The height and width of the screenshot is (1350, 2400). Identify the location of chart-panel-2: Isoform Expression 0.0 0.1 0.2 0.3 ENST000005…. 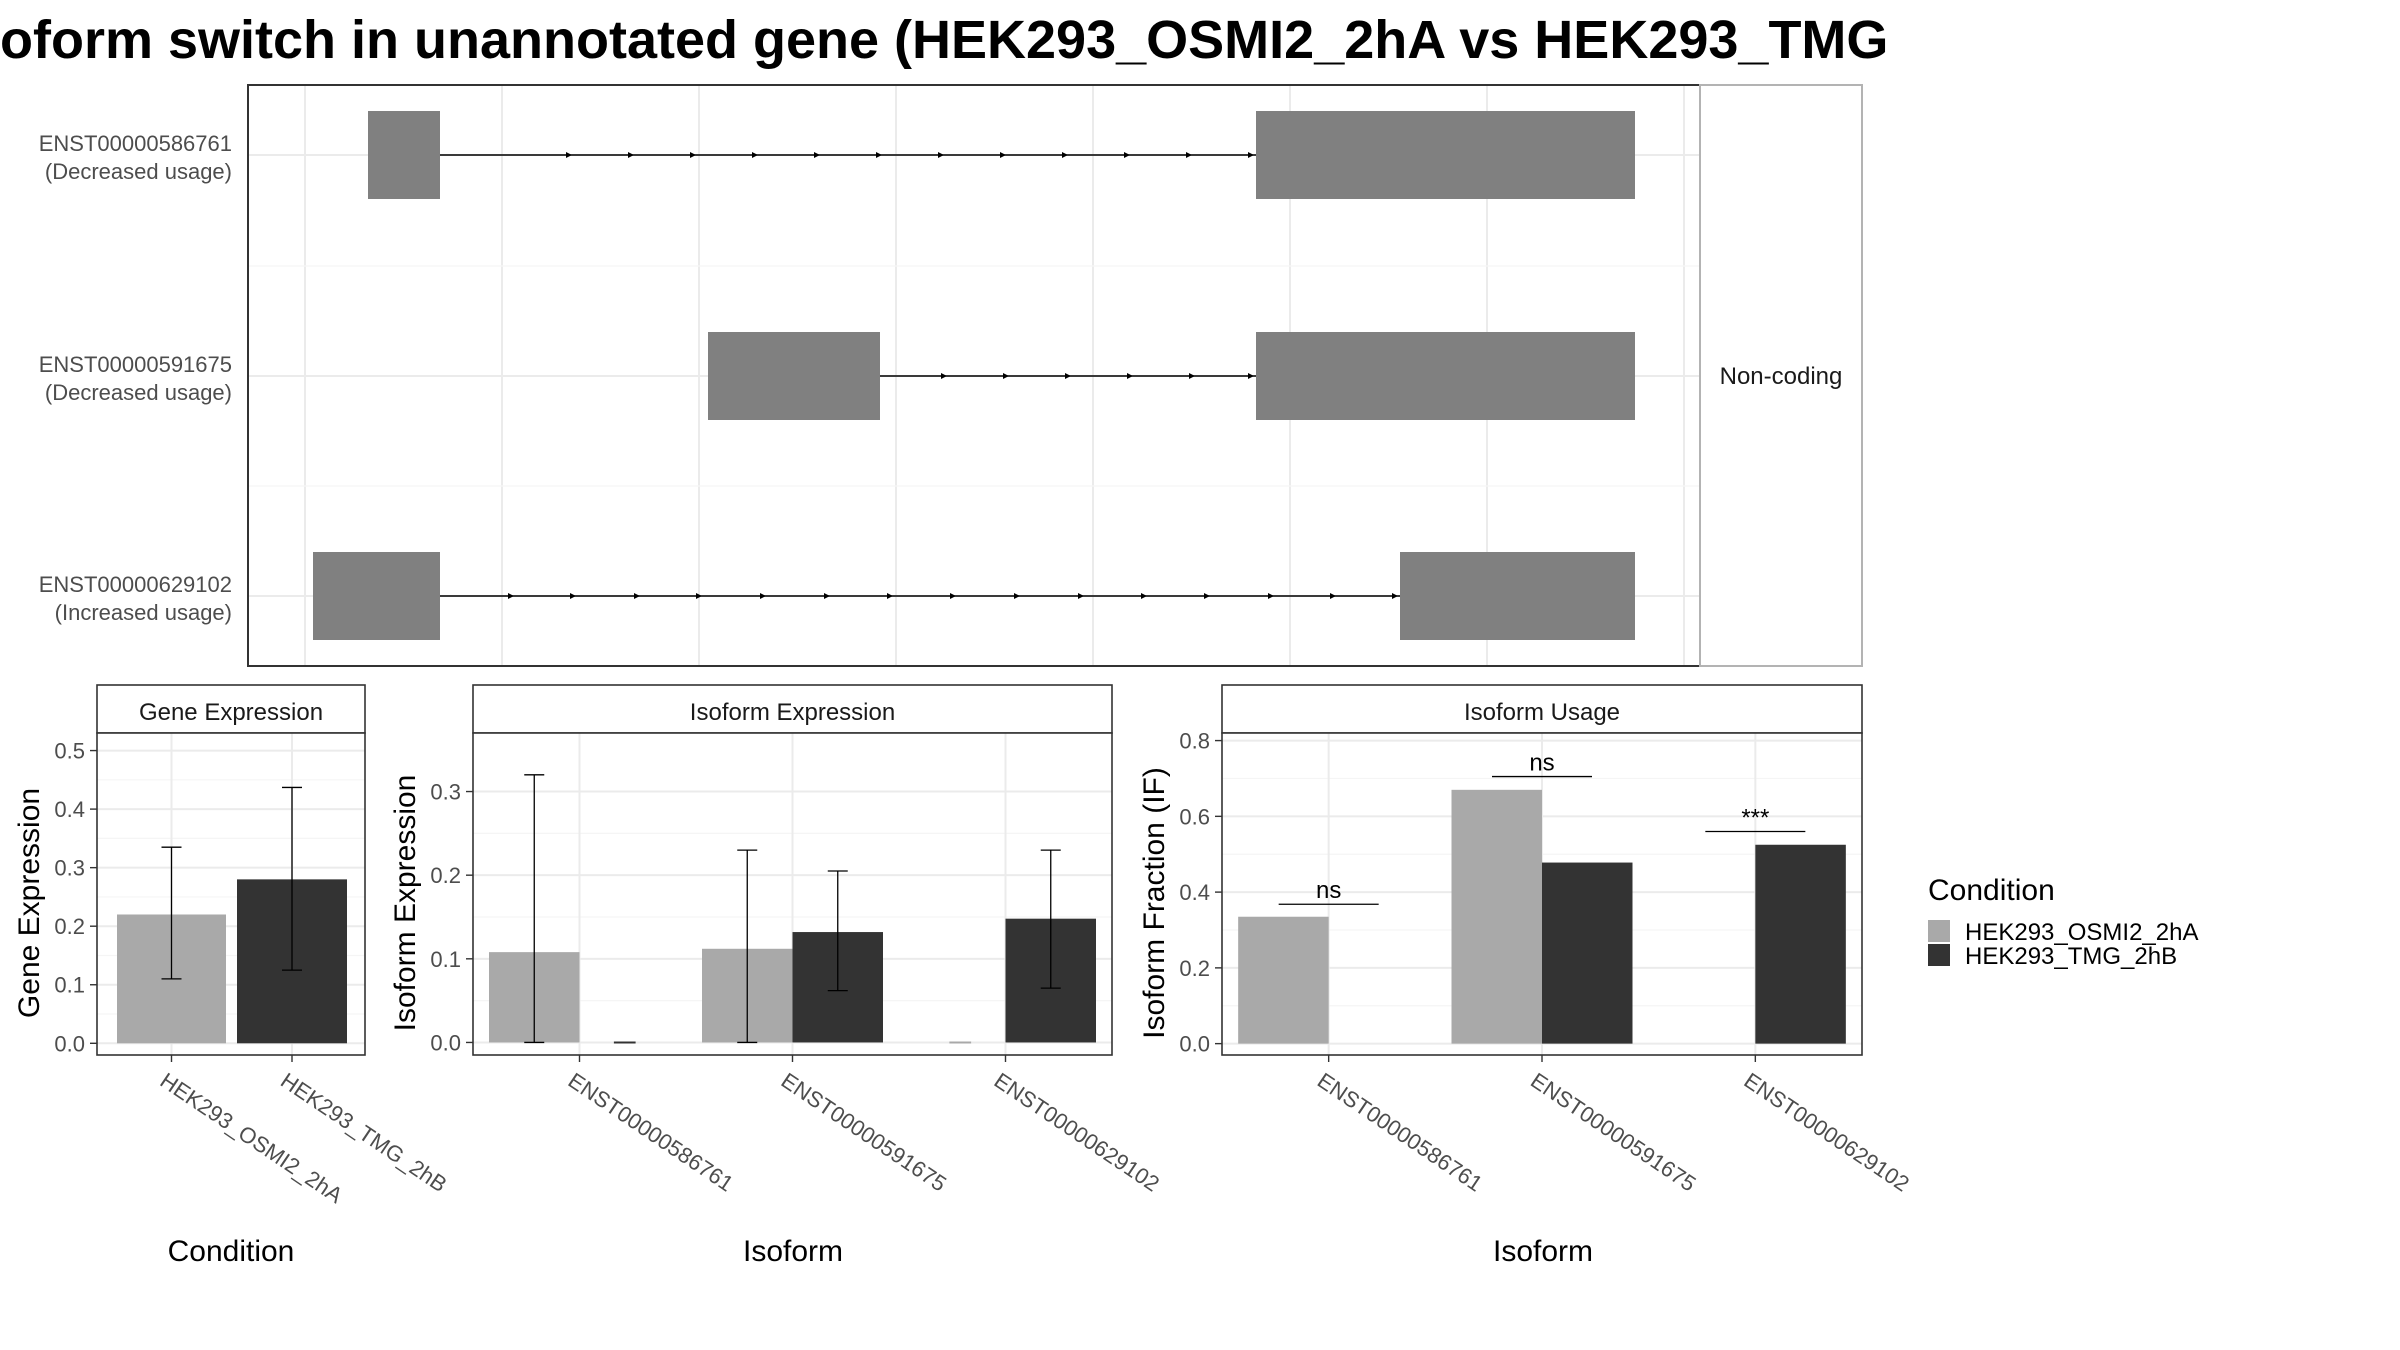
(776, 976).